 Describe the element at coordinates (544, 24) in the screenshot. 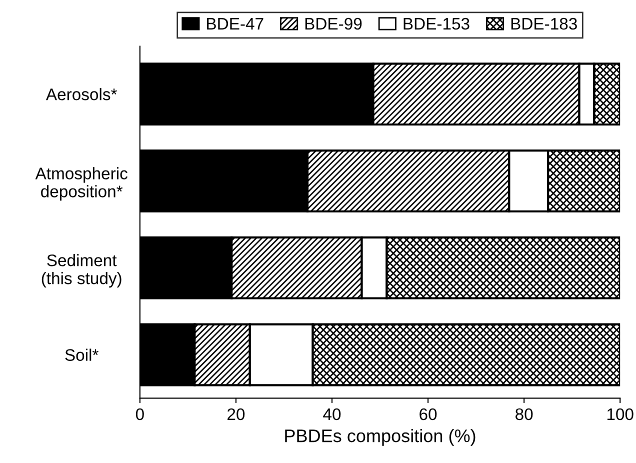

I see `legend-label: BDE-183` at that location.